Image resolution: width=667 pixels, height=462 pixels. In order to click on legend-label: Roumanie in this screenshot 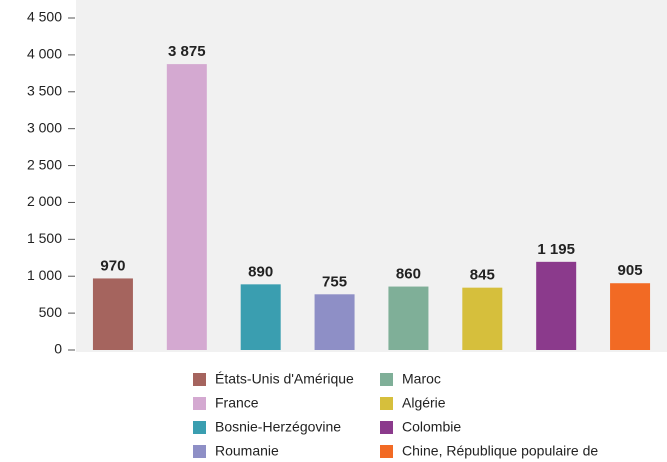, I will do `click(247, 451)`.